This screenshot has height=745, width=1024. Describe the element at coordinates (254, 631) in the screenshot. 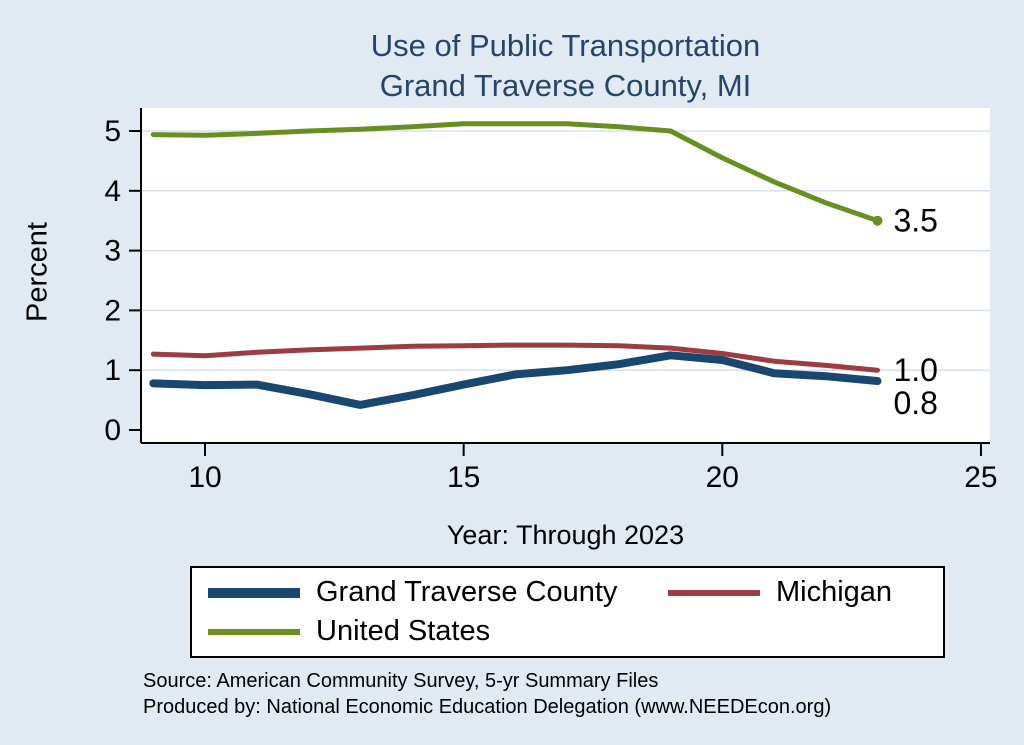

I see `legend-swatch-united-states` at that location.